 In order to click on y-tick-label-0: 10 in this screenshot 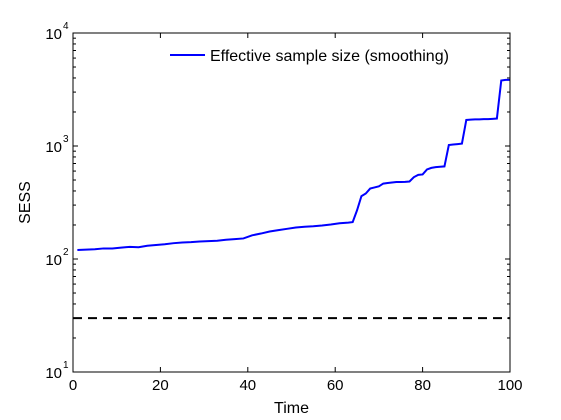, I will do `click(53, 373)`.